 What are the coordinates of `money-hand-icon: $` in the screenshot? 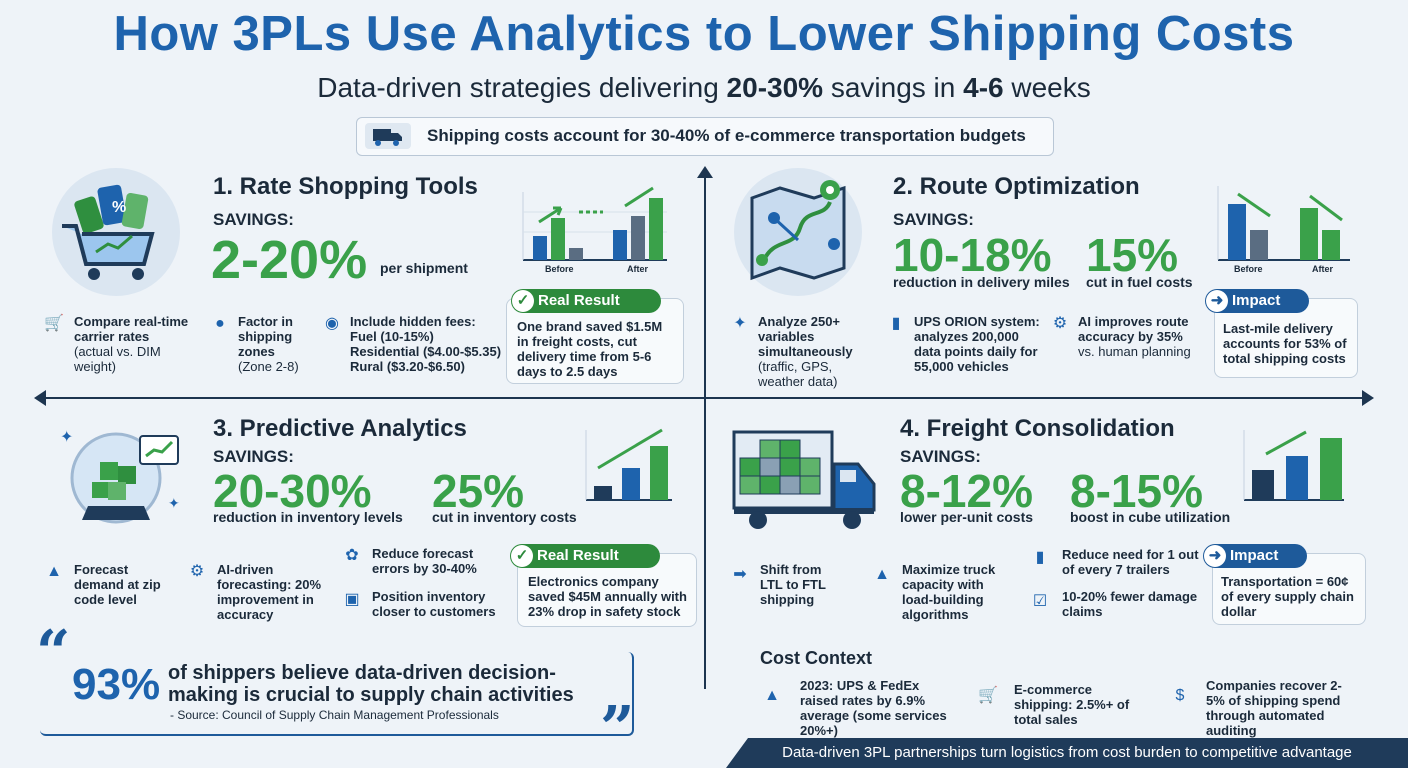 It's located at (1180, 695).